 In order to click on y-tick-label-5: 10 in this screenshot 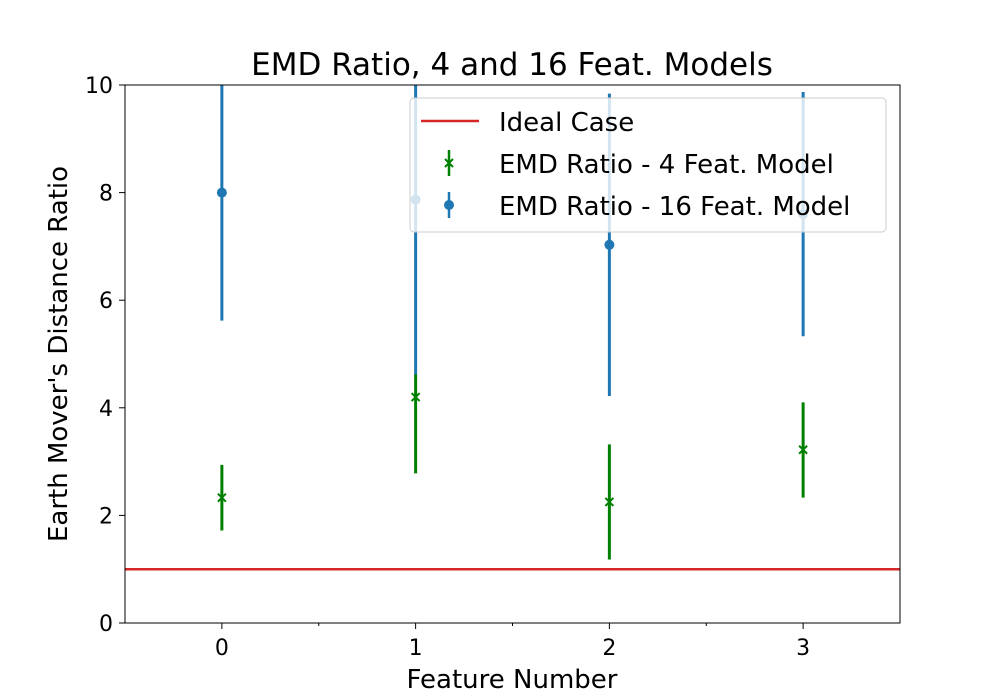, I will do `click(99, 86)`.